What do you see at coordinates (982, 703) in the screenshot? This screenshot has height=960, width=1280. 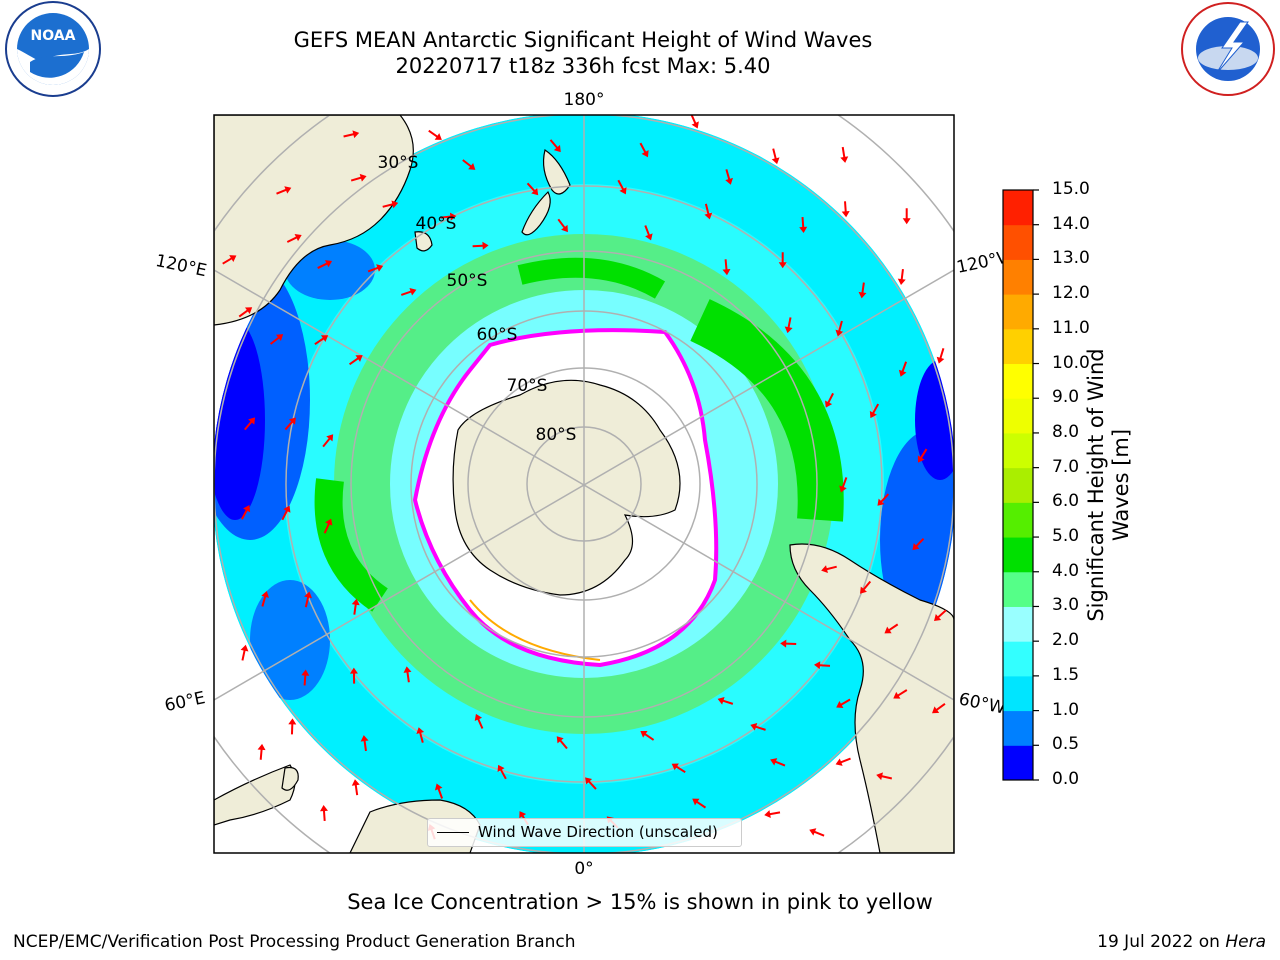 I see `lon-label-60w: 60°W` at bounding box center [982, 703].